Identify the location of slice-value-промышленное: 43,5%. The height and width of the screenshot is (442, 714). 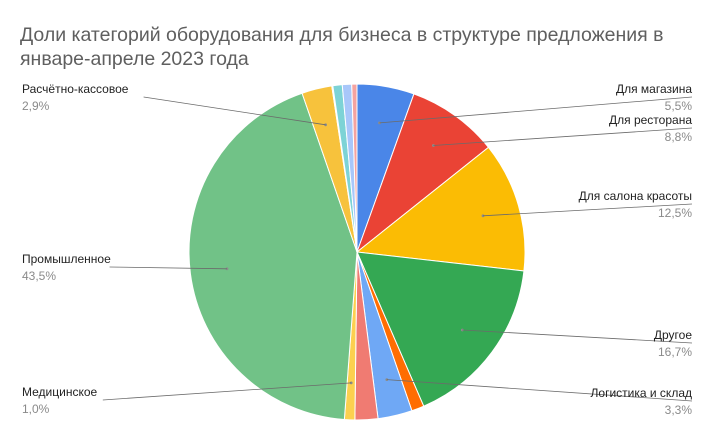
(39, 276).